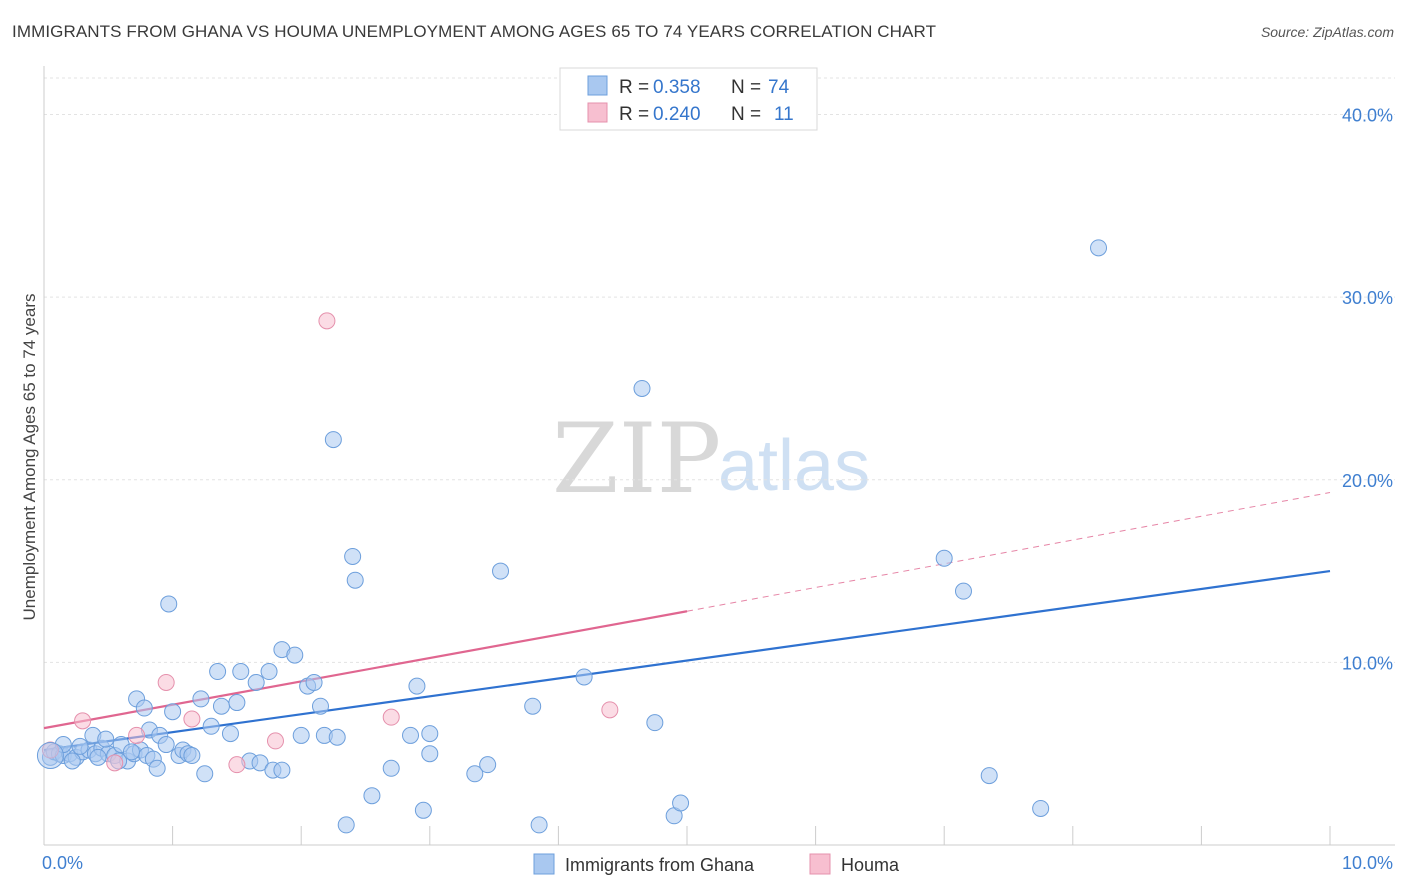 The width and height of the screenshot is (1406, 892). What do you see at coordinates (1367, 663) in the screenshot?
I see `y-tick-label: 10.0%` at bounding box center [1367, 663].